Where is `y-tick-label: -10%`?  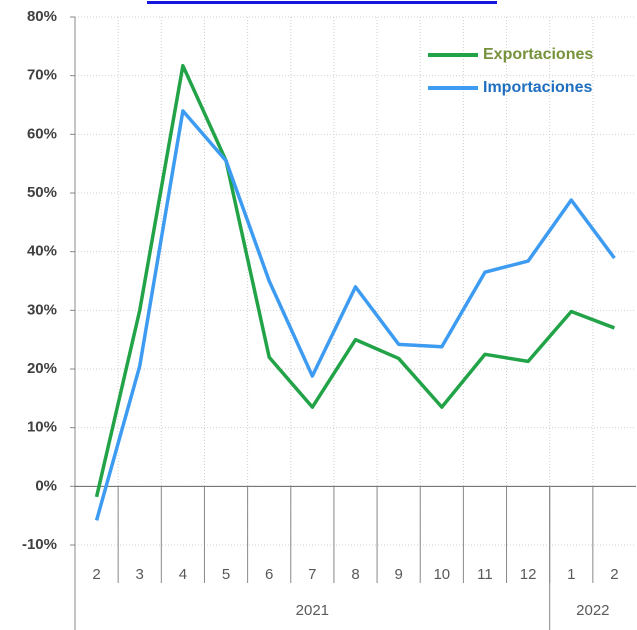
y-tick-label: -10% is located at coordinates (39, 544).